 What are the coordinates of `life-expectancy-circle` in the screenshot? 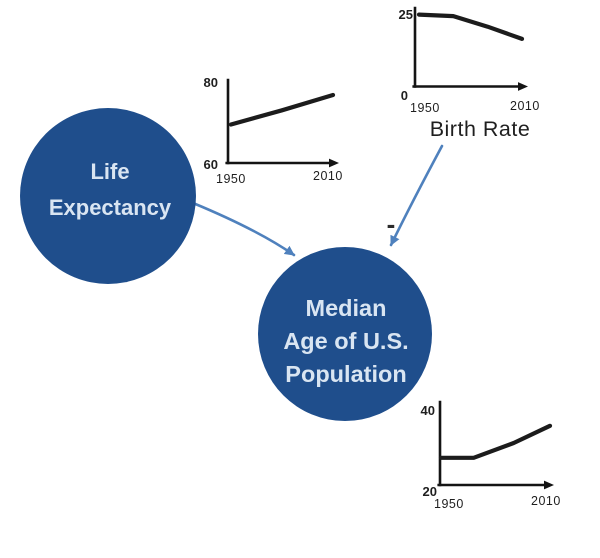 It's located at (108, 196).